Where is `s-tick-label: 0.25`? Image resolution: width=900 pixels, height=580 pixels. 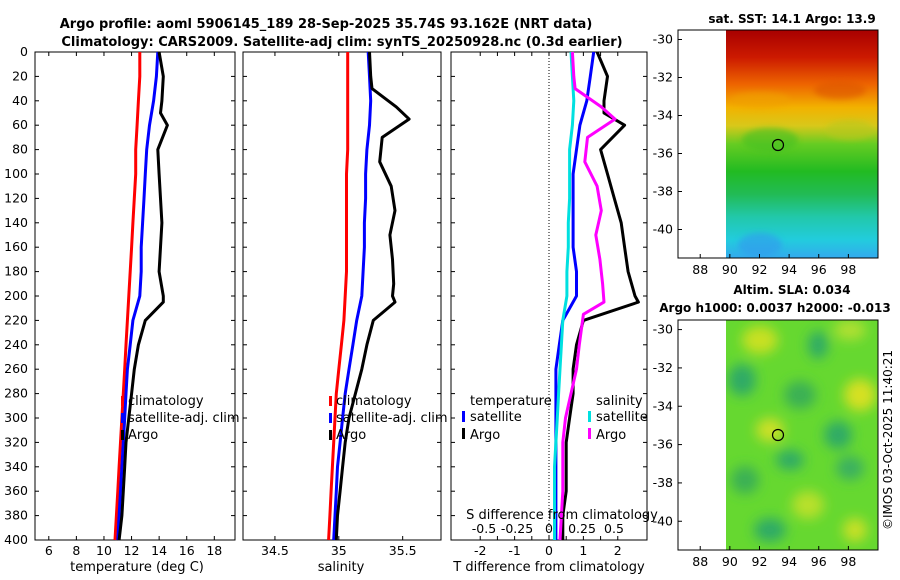 s-tick-label: 0.25 is located at coordinates (582, 528).